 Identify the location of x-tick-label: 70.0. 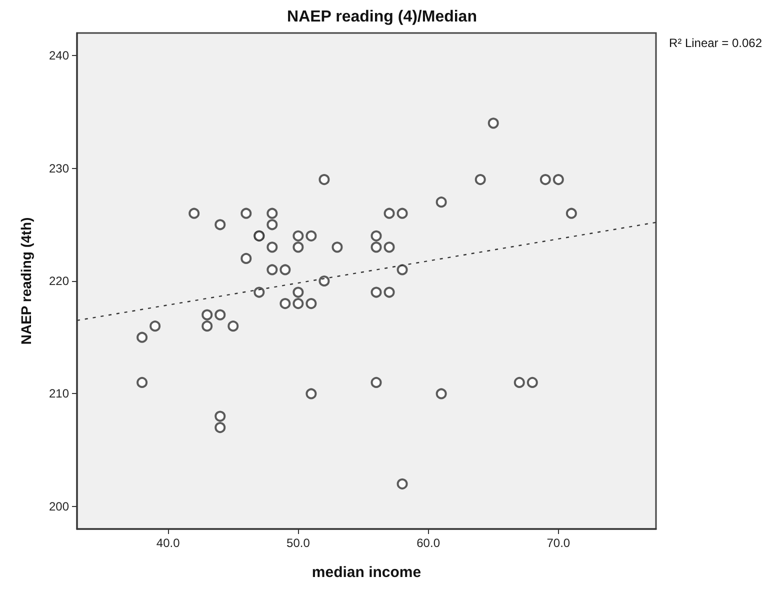
(558, 543).